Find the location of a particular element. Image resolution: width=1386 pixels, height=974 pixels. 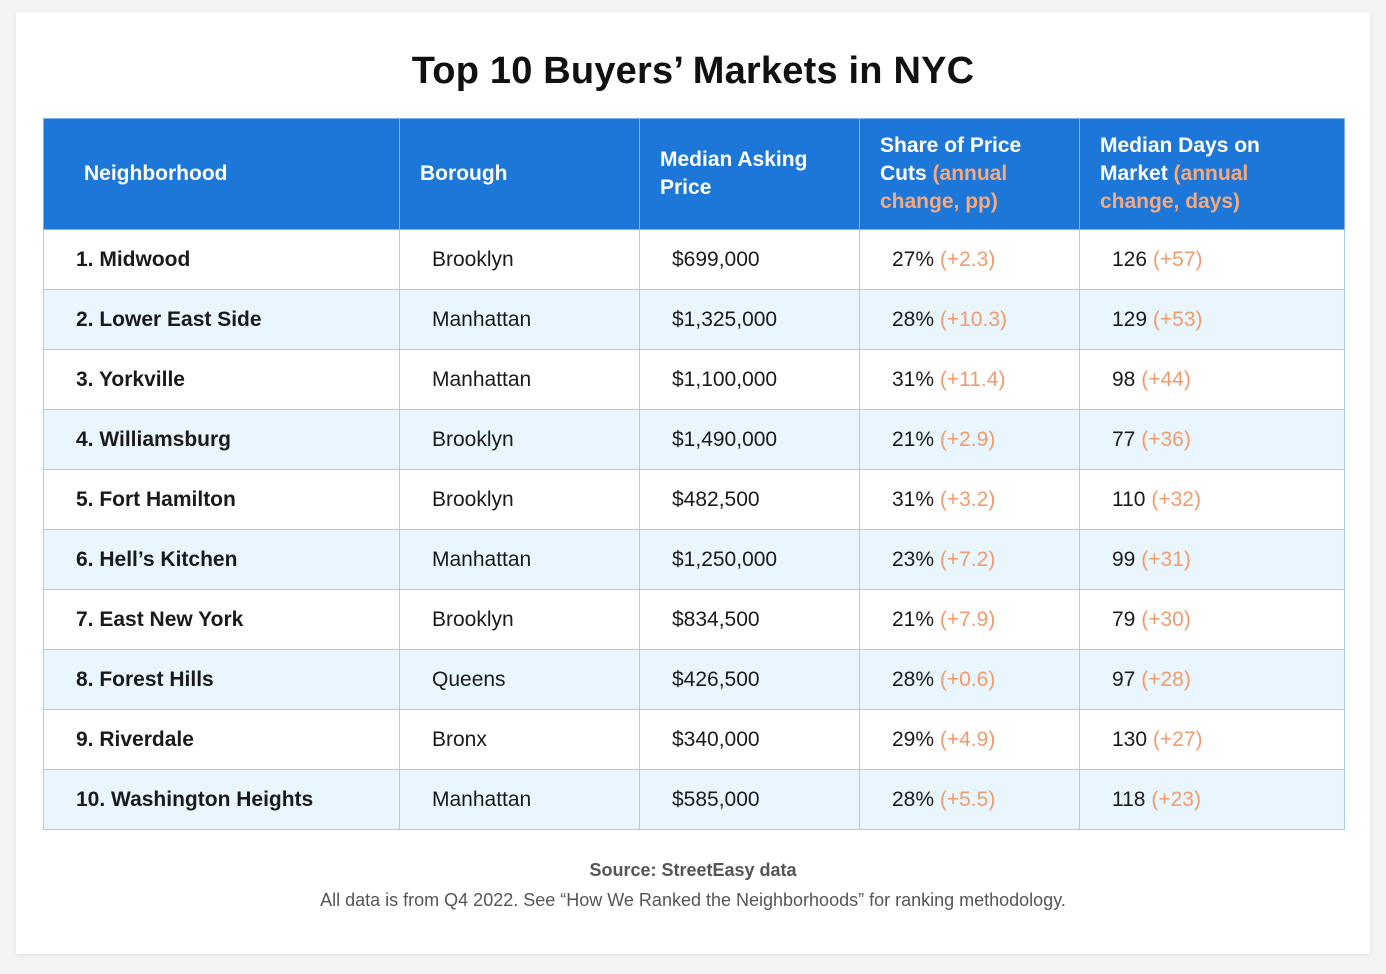

median-days-on-market-value: 129 is located at coordinates (1130, 319).